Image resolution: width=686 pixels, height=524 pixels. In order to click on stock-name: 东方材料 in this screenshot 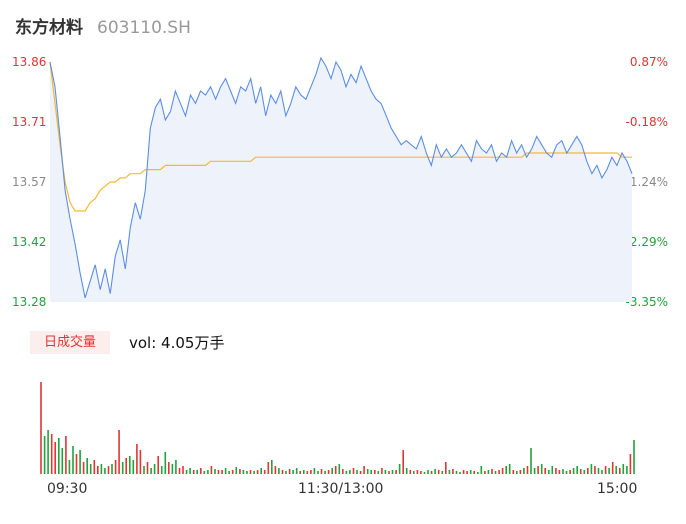, I will do `click(49, 28)`.